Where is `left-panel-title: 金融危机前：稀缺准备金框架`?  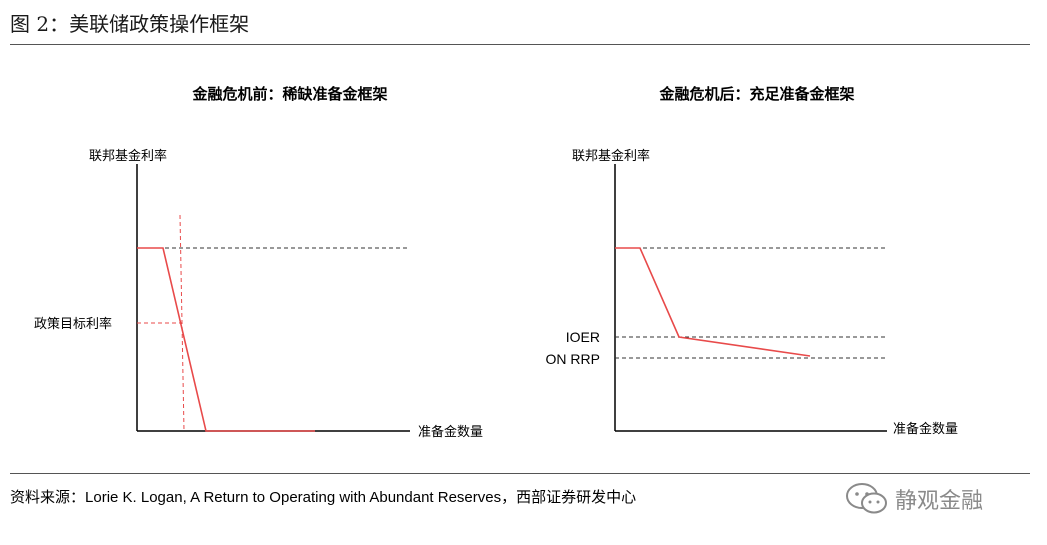
left-panel-title: 金融危机前：稀缺准备金框架 is located at coordinates (289, 94).